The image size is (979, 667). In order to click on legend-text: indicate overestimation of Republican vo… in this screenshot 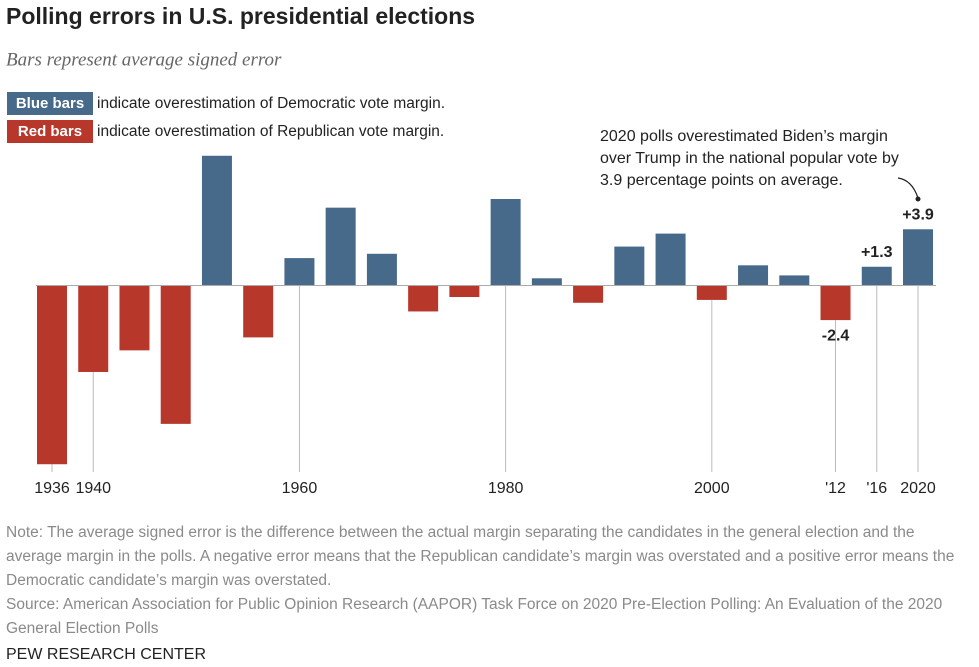, I will do `click(270, 131)`.